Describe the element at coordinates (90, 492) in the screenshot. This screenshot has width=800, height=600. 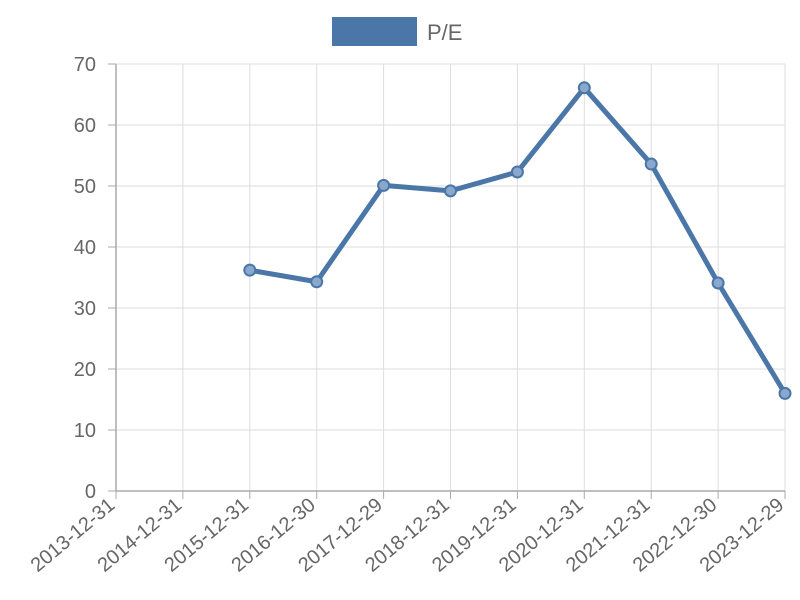
I see `y-tick-label: 0` at that location.